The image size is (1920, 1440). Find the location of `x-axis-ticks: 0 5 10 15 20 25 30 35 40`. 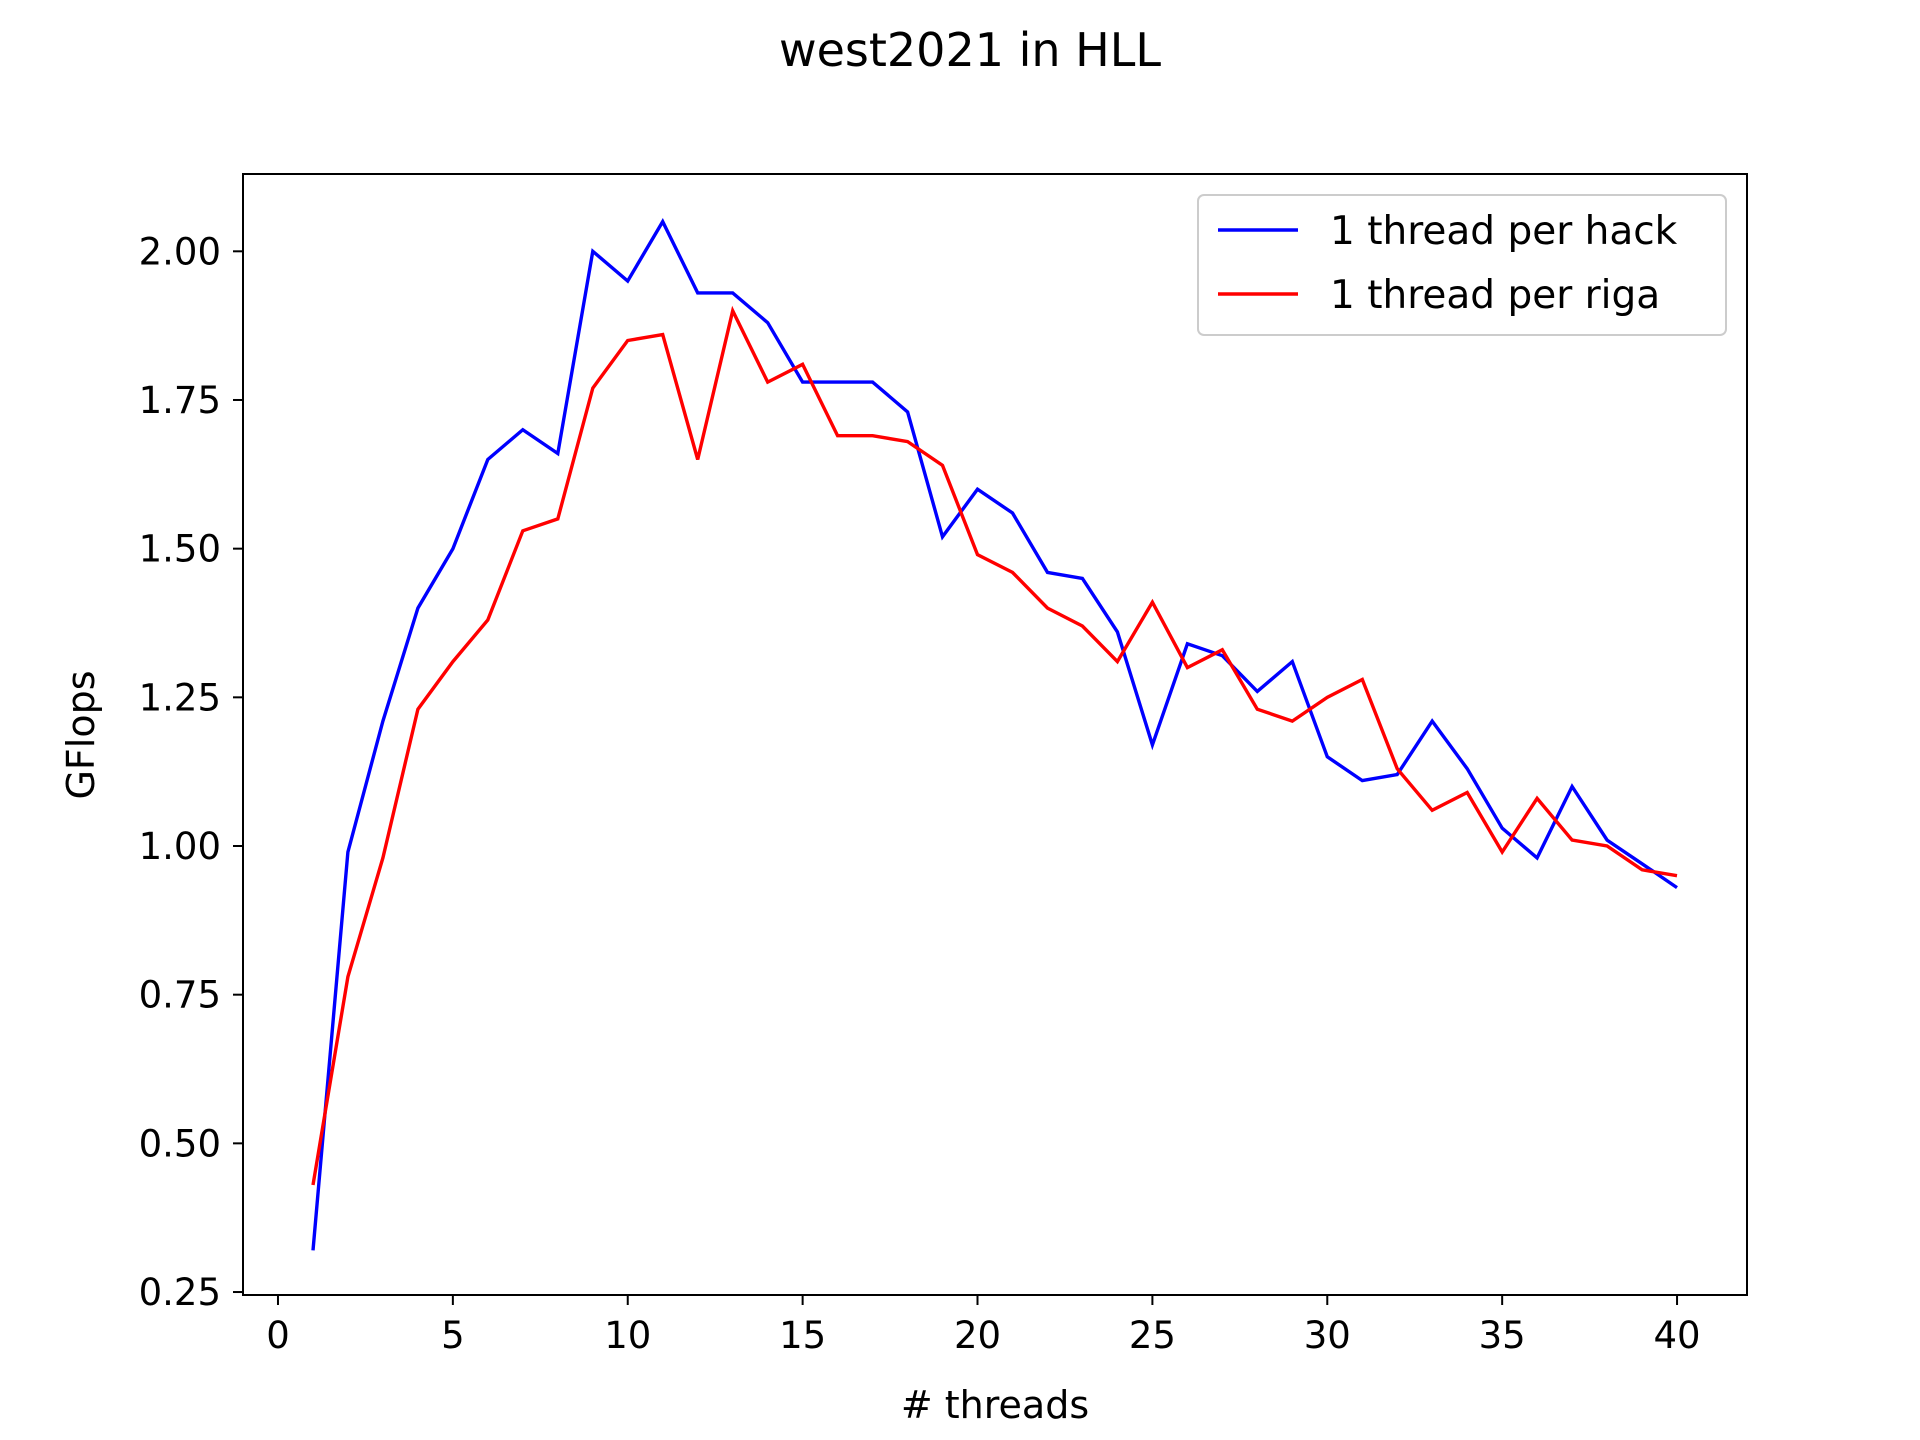

x-axis-ticks: 0 5 10 15 20 25 30 35 40 is located at coordinates (983, 1326).